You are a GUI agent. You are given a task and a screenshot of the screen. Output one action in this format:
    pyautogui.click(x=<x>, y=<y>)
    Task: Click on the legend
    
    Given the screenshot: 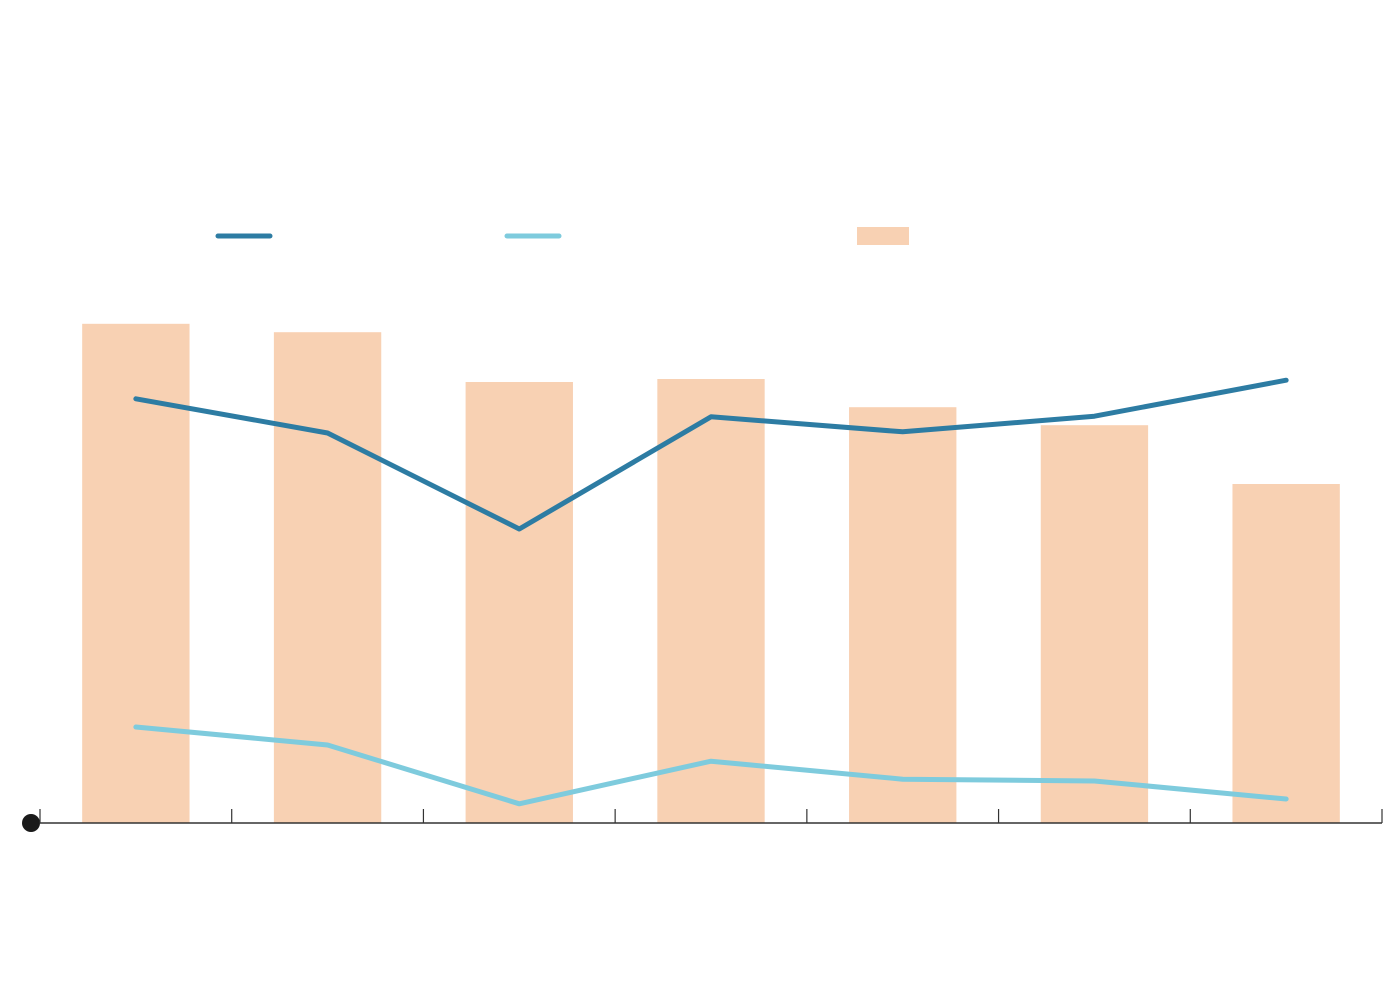 What is the action you would take?
    pyautogui.click(x=562, y=236)
    